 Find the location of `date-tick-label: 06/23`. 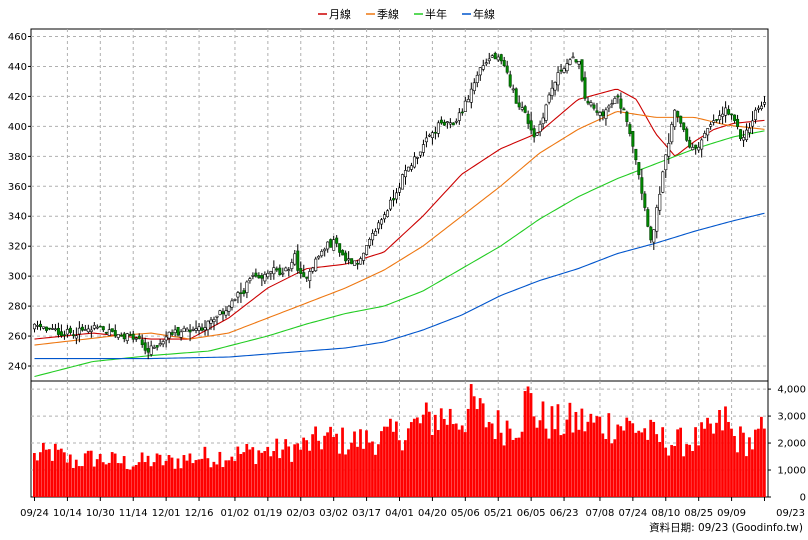

date-tick-label: 06/23 is located at coordinates (564, 513).